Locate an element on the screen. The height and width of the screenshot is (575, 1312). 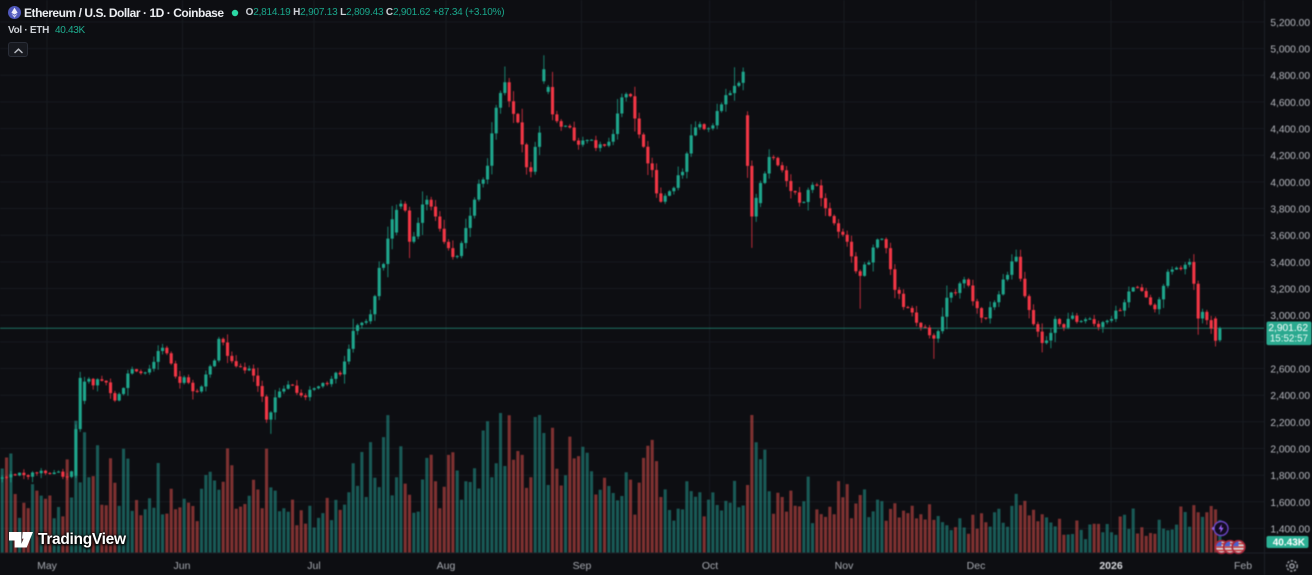
svg-text: Dec is located at coordinates (976, 566).